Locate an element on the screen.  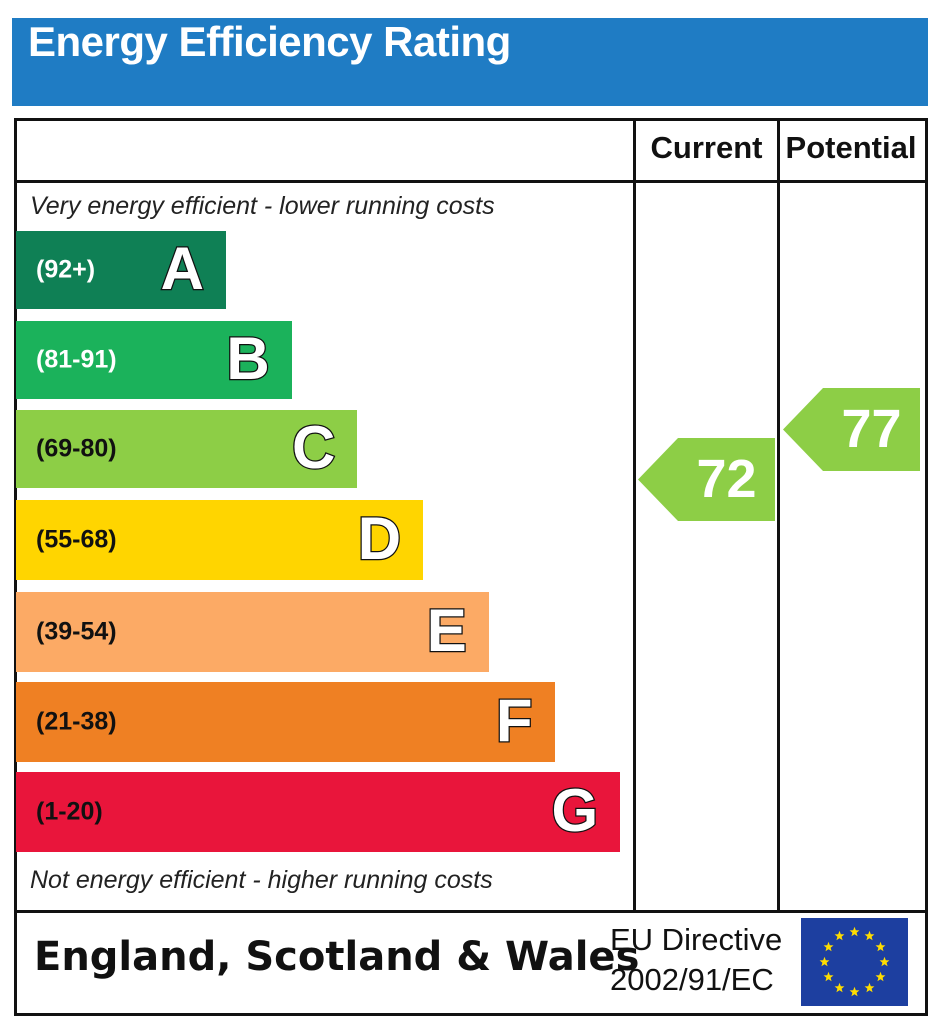
band-d: (55-68) D is located at coordinates (220, 540).